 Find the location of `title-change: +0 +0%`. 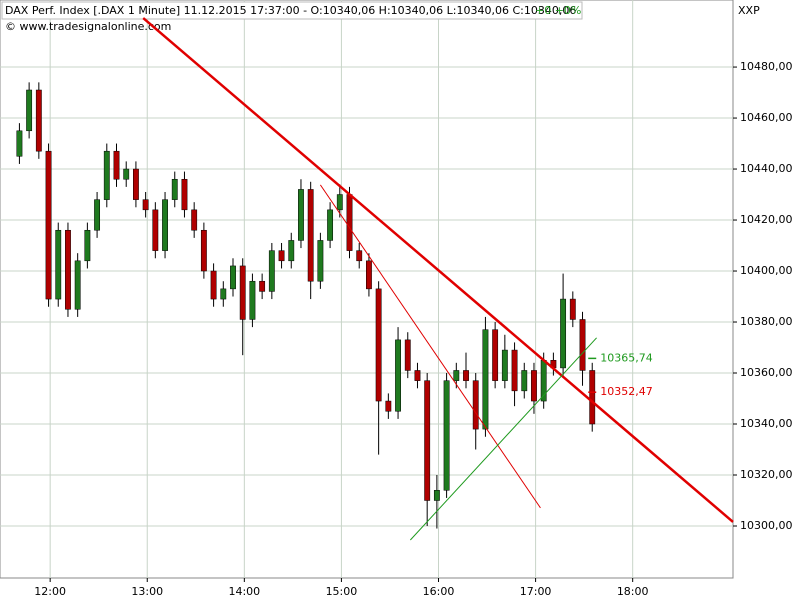

title-change: +0 +0% is located at coordinates (558, 10).